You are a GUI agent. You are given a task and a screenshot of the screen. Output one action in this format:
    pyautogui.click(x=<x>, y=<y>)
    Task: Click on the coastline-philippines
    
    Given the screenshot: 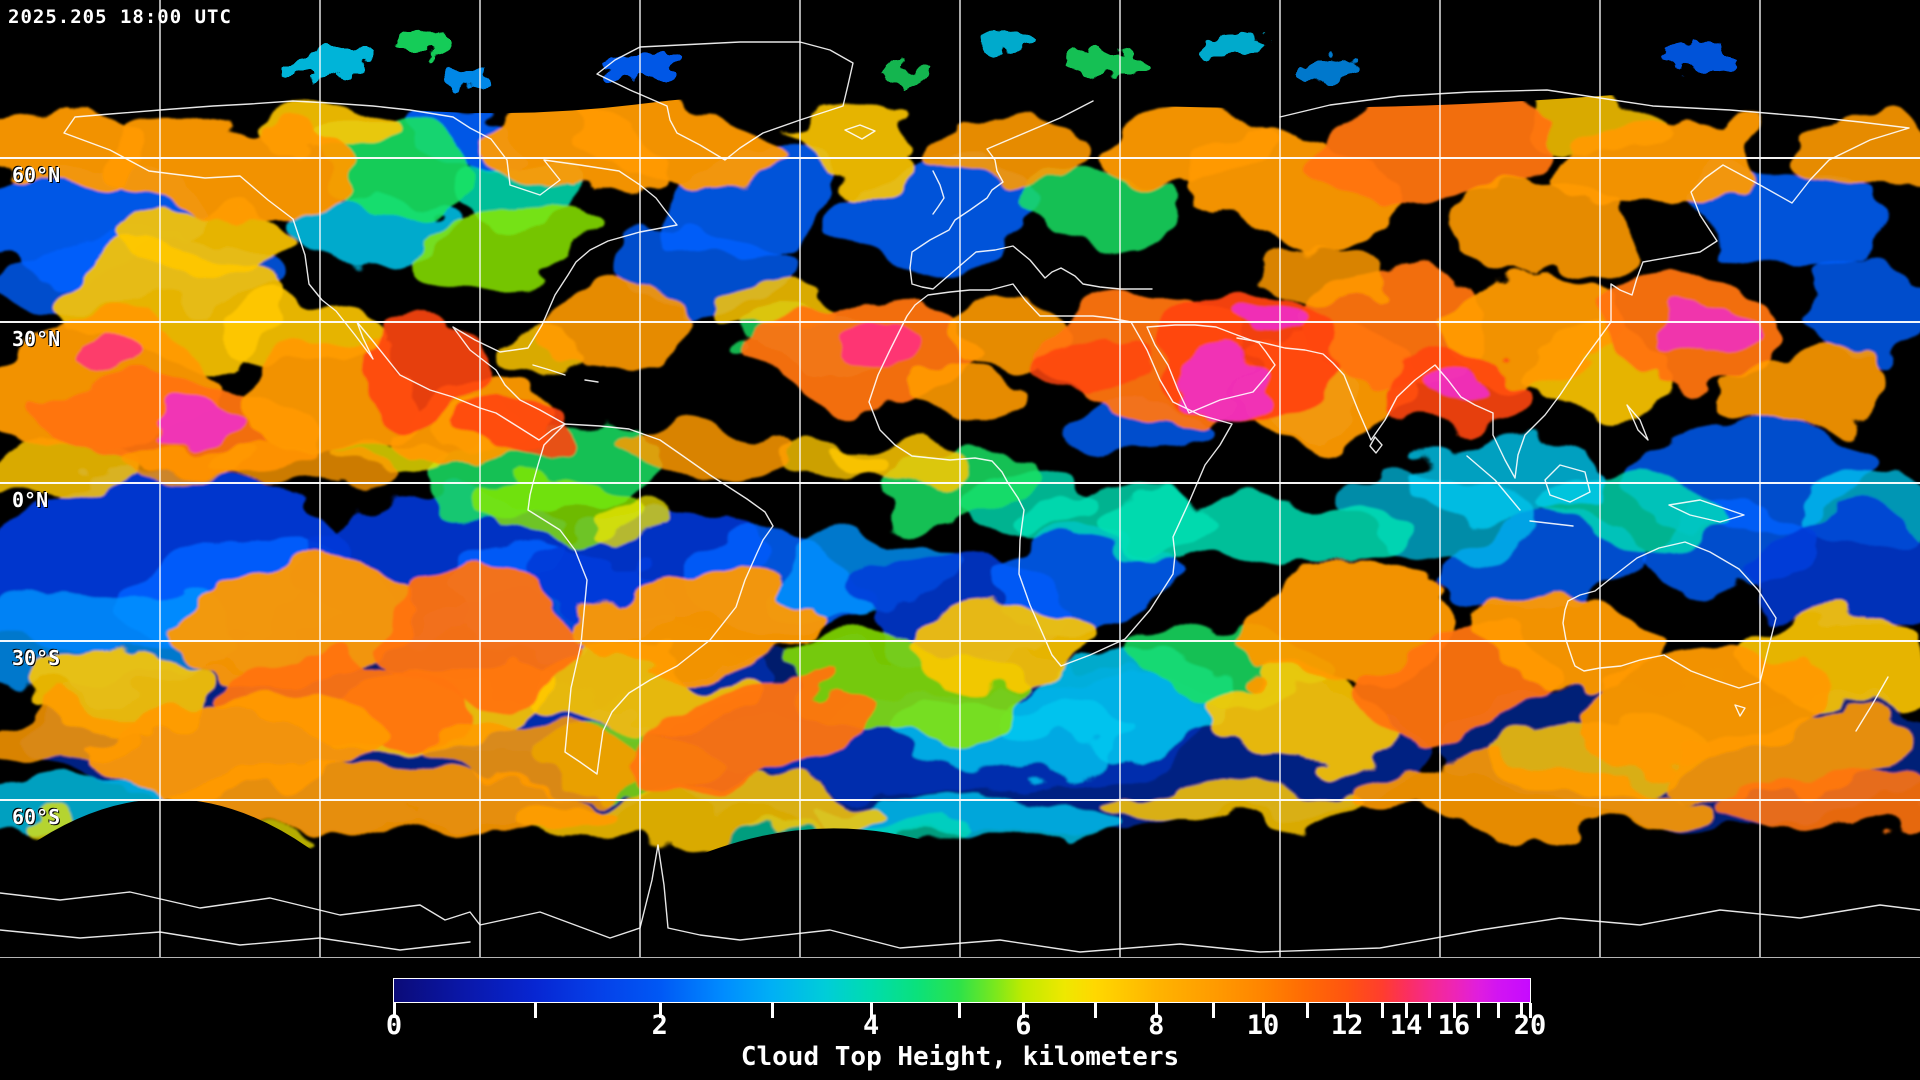 What is the action you would take?
    pyautogui.click(x=1637, y=422)
    